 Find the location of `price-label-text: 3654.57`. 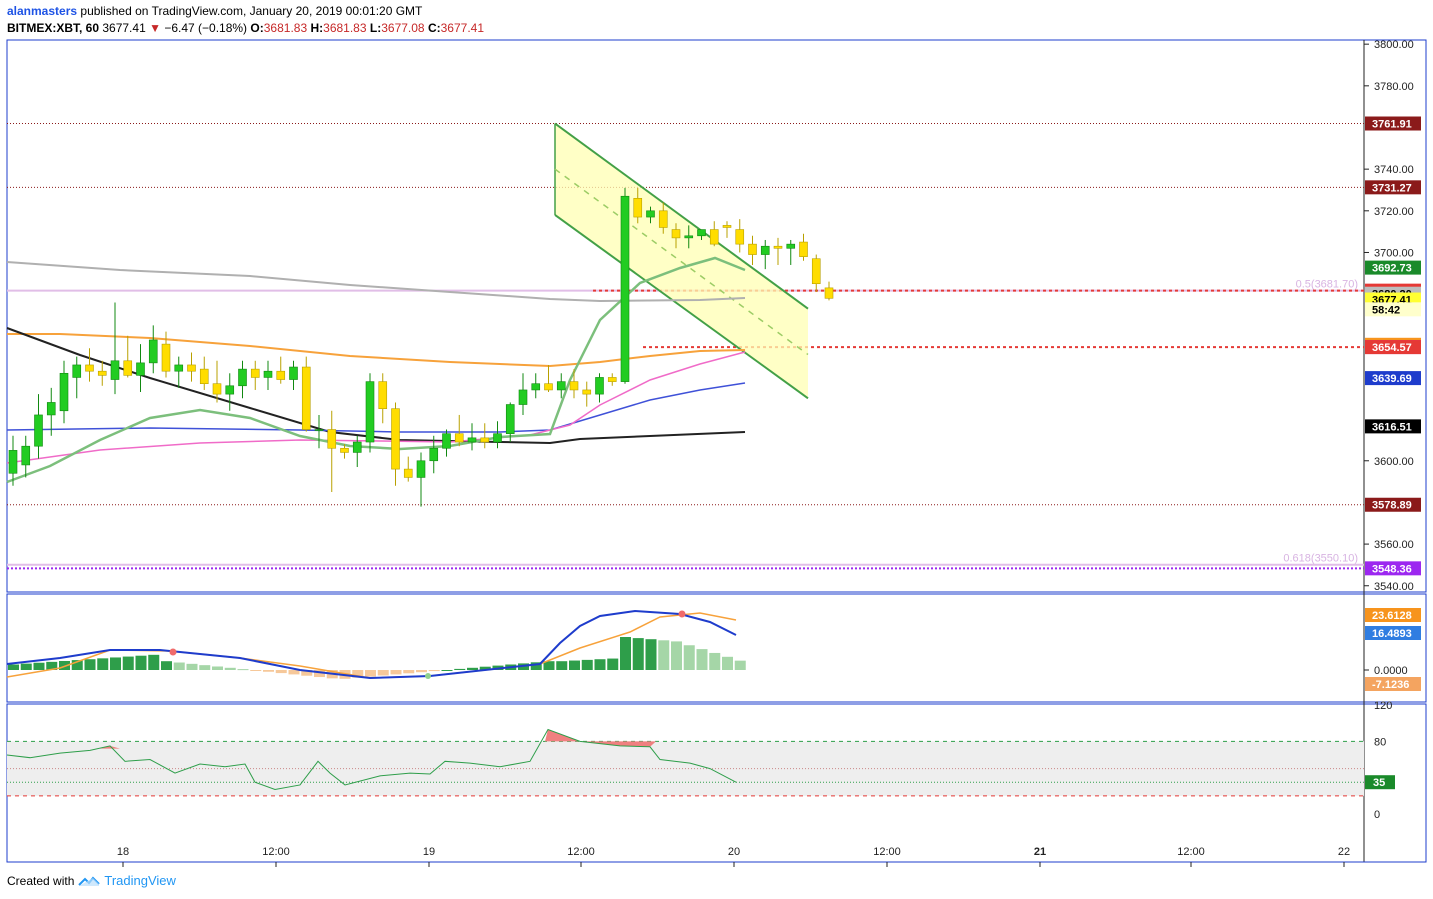

price-label-text: 3654.57 is located at coordinates (1392, 348).